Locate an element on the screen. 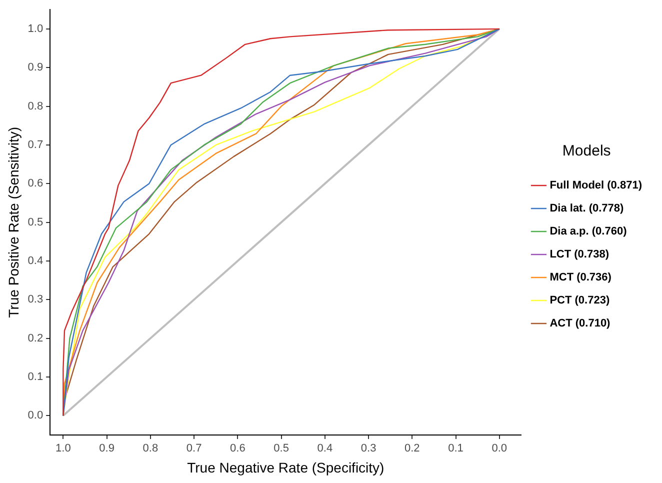 The image size is (662, 483). x-tick-label: 0.6 is located at coordinates (238, 448).